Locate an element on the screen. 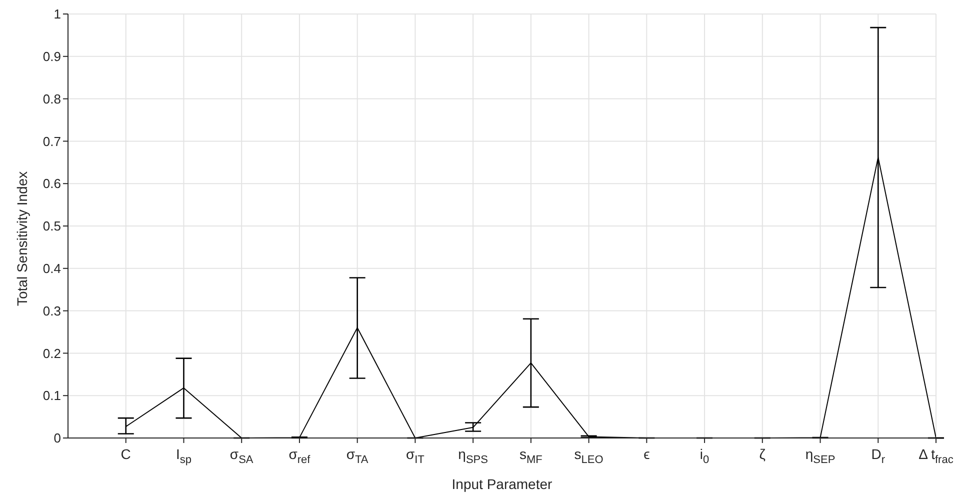 Image resolution: width=965 pixels, height=497 pixels. y-tick-label: 0.1 is located at coordinates (51, 396).